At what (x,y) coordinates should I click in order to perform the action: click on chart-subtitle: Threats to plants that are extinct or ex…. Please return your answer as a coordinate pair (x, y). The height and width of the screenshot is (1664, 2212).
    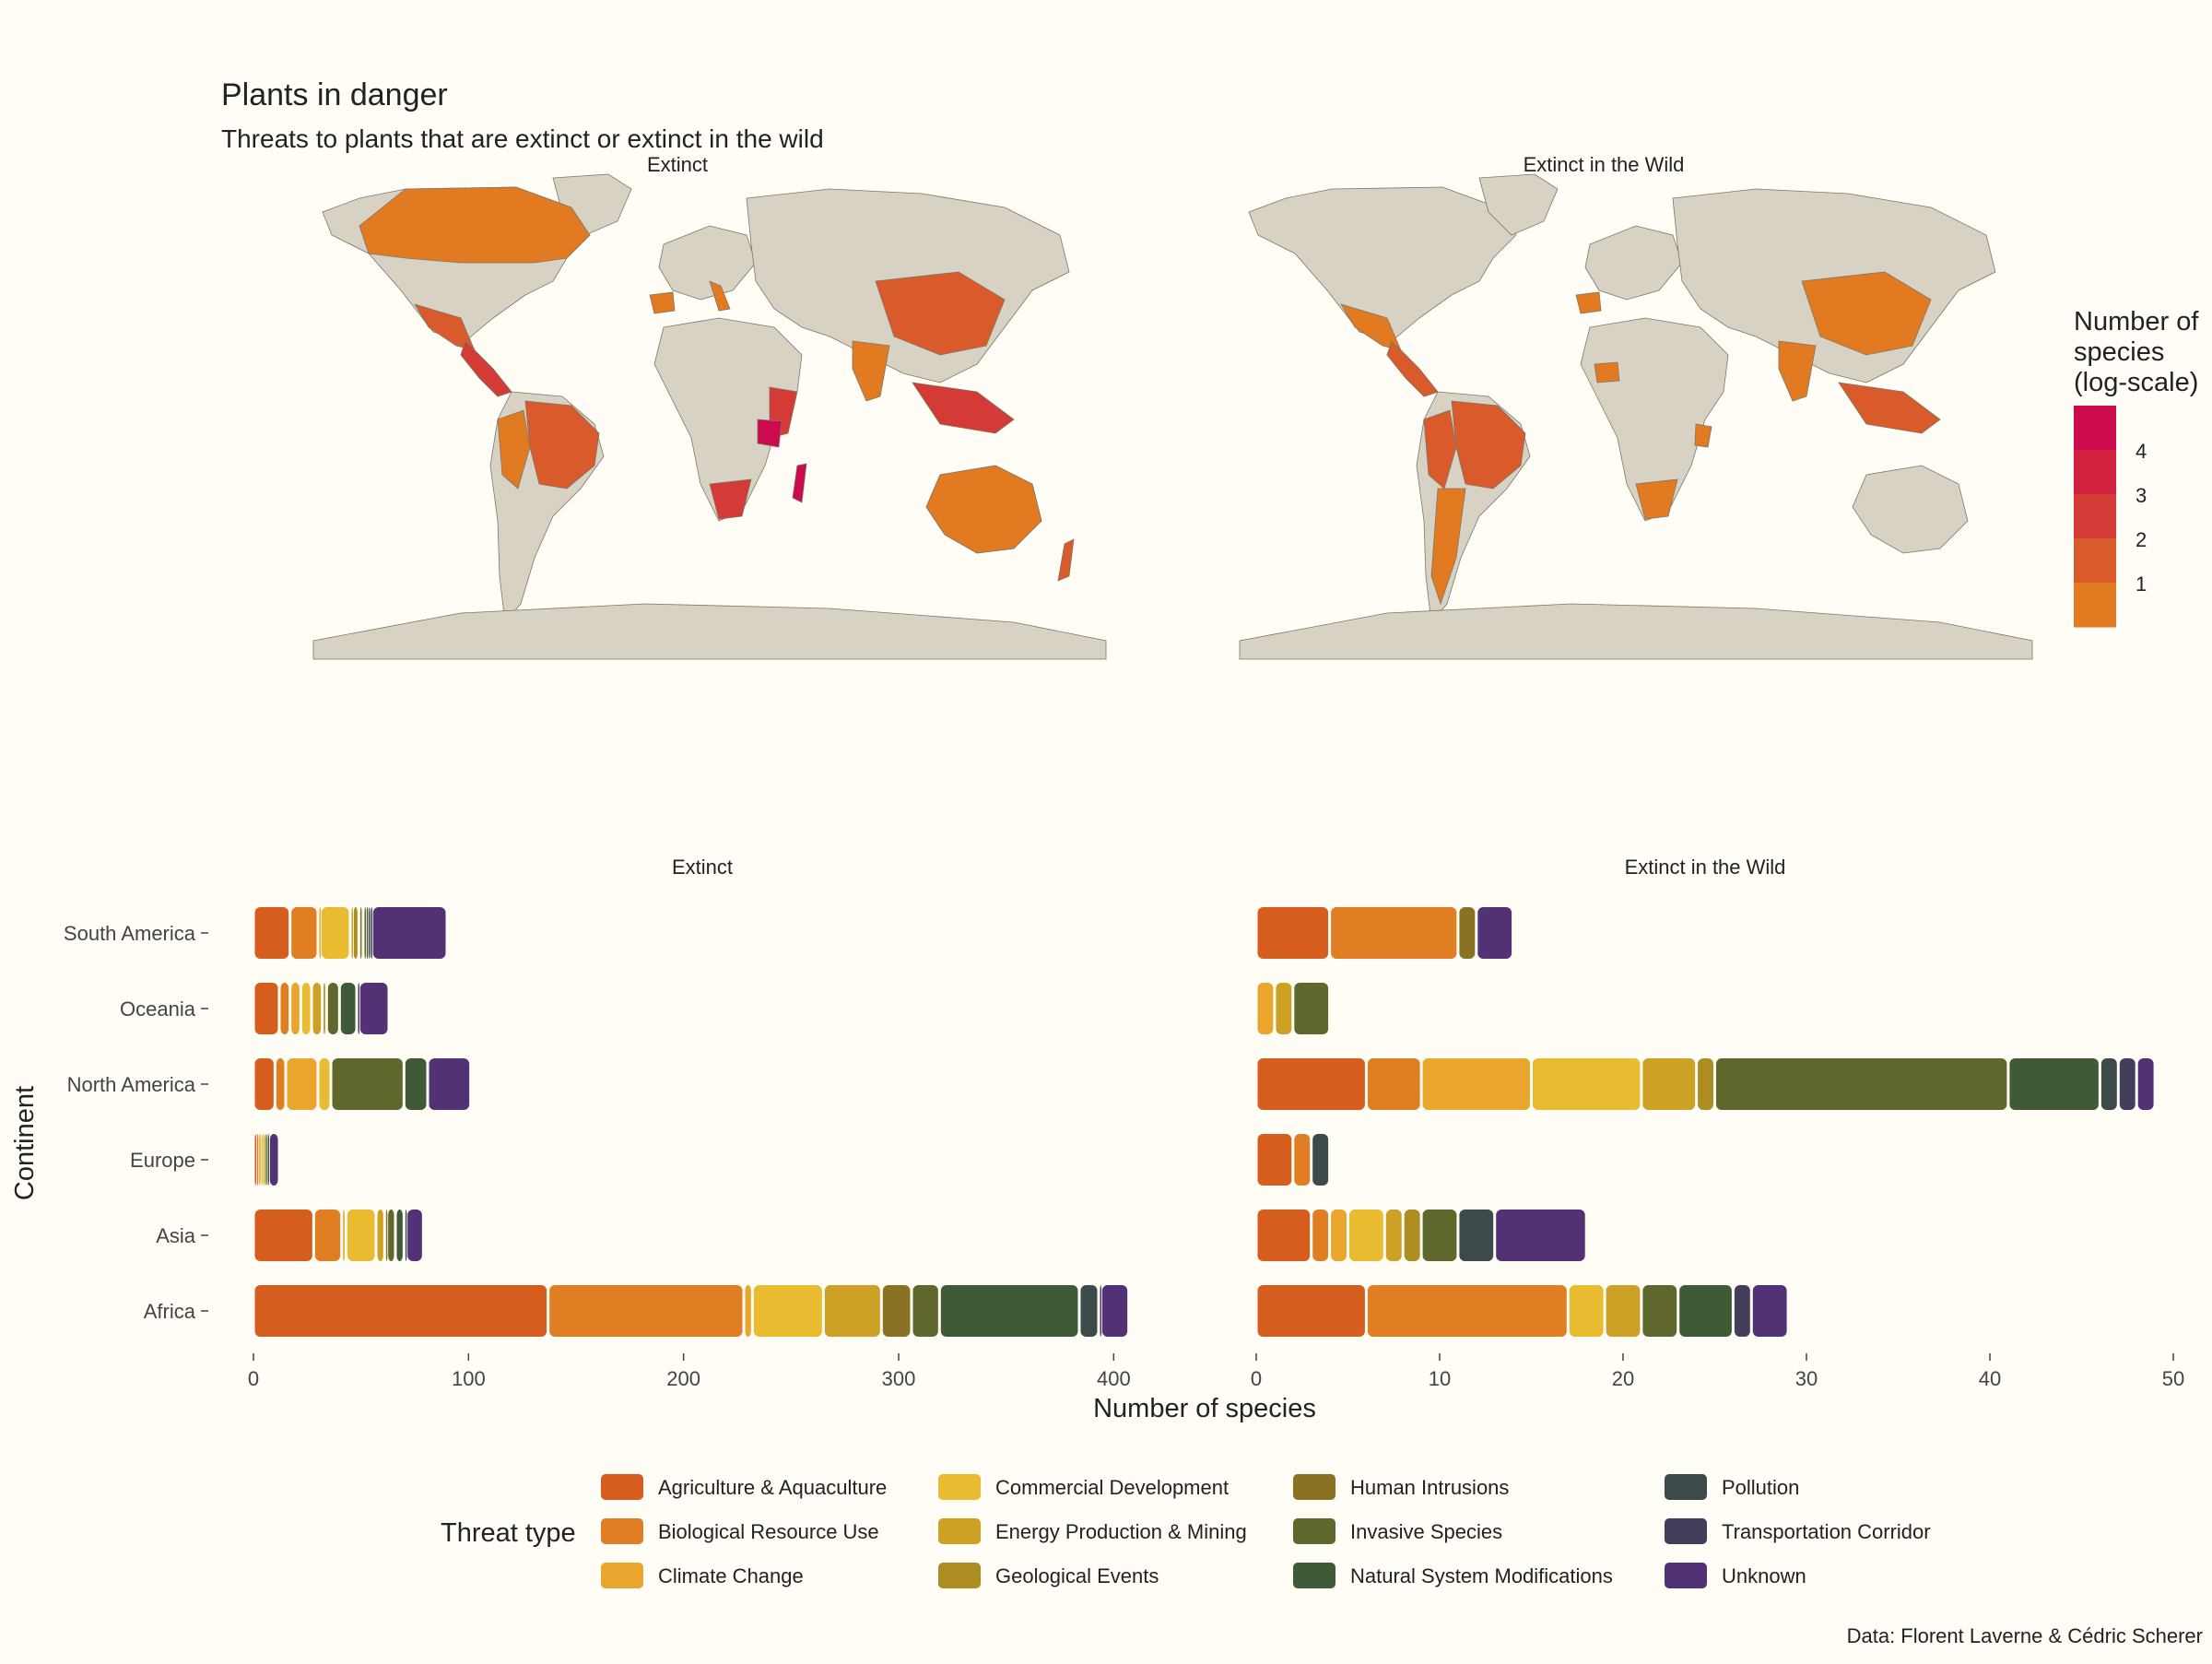
    Looking at the image, I should click on (522, 138).